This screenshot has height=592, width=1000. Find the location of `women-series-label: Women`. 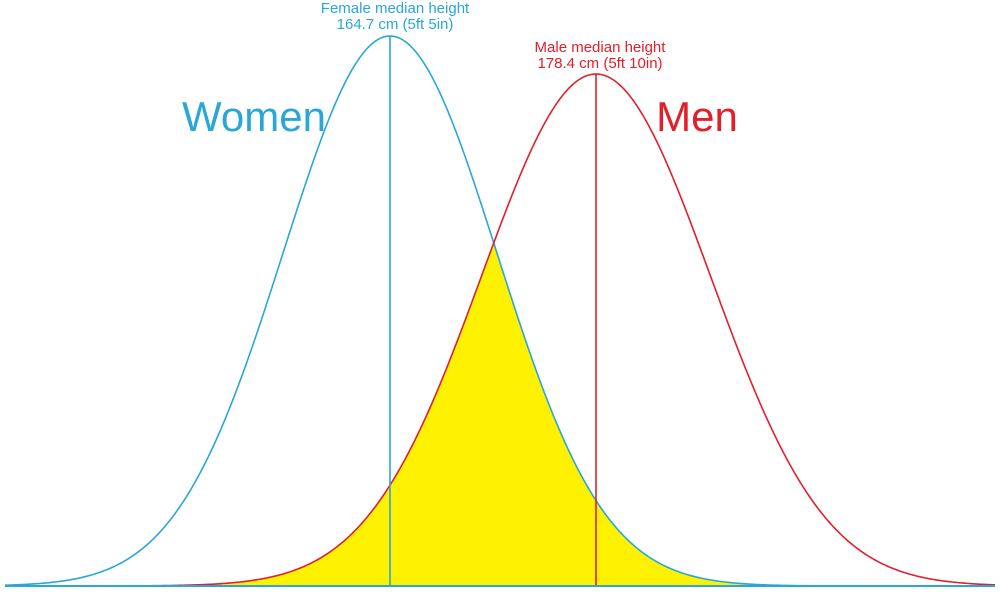

women-series-label: Women is located at coordinates (254, 116).